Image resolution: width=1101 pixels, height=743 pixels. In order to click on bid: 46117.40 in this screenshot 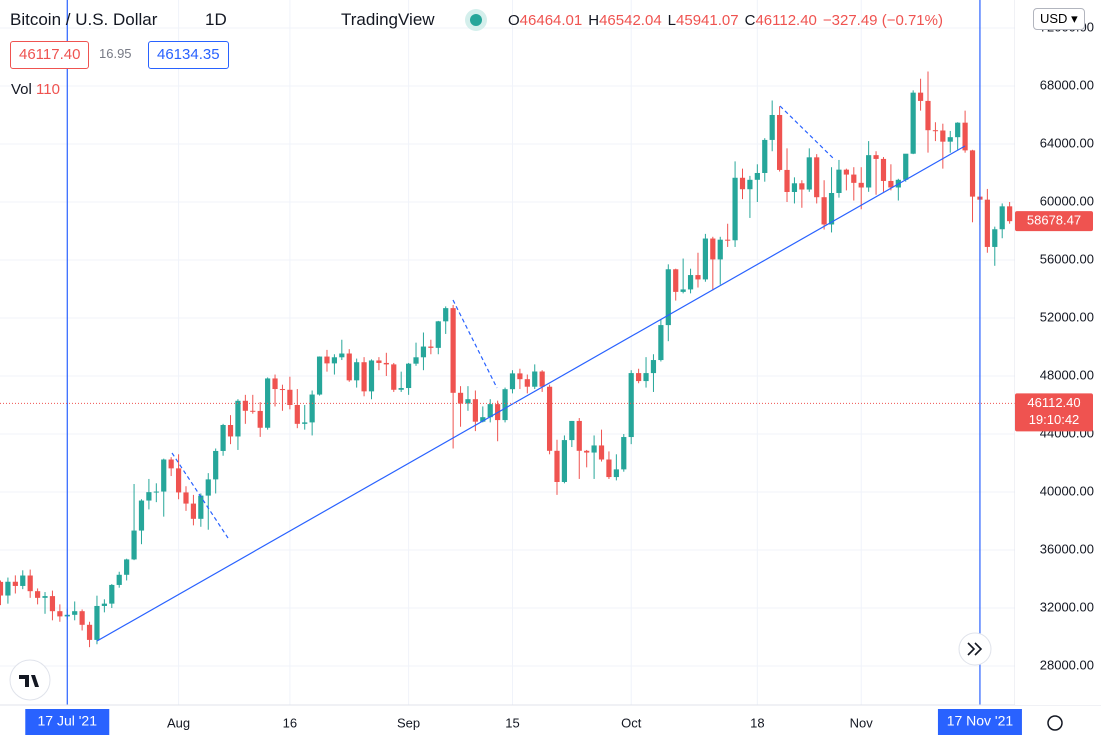, I will do `click(50, 55)`.